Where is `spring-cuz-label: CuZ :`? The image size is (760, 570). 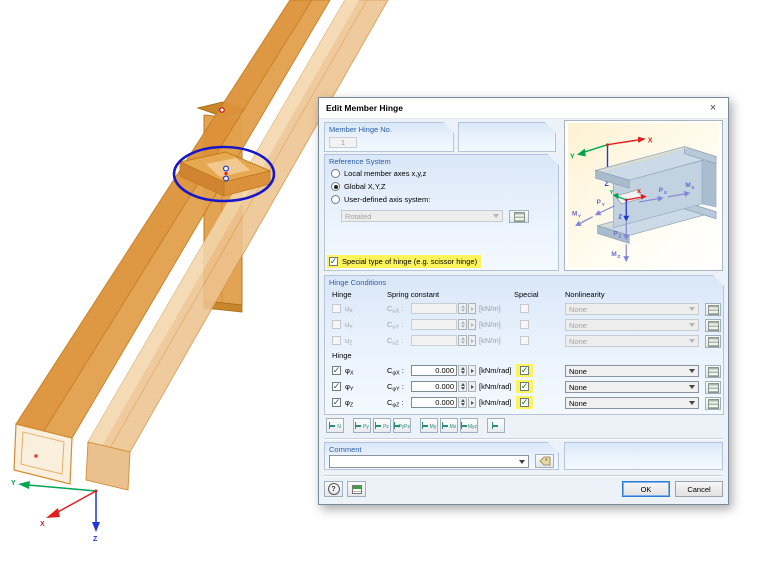 spring-cuz-label: CuZ : is located at coordinates (395, 341).